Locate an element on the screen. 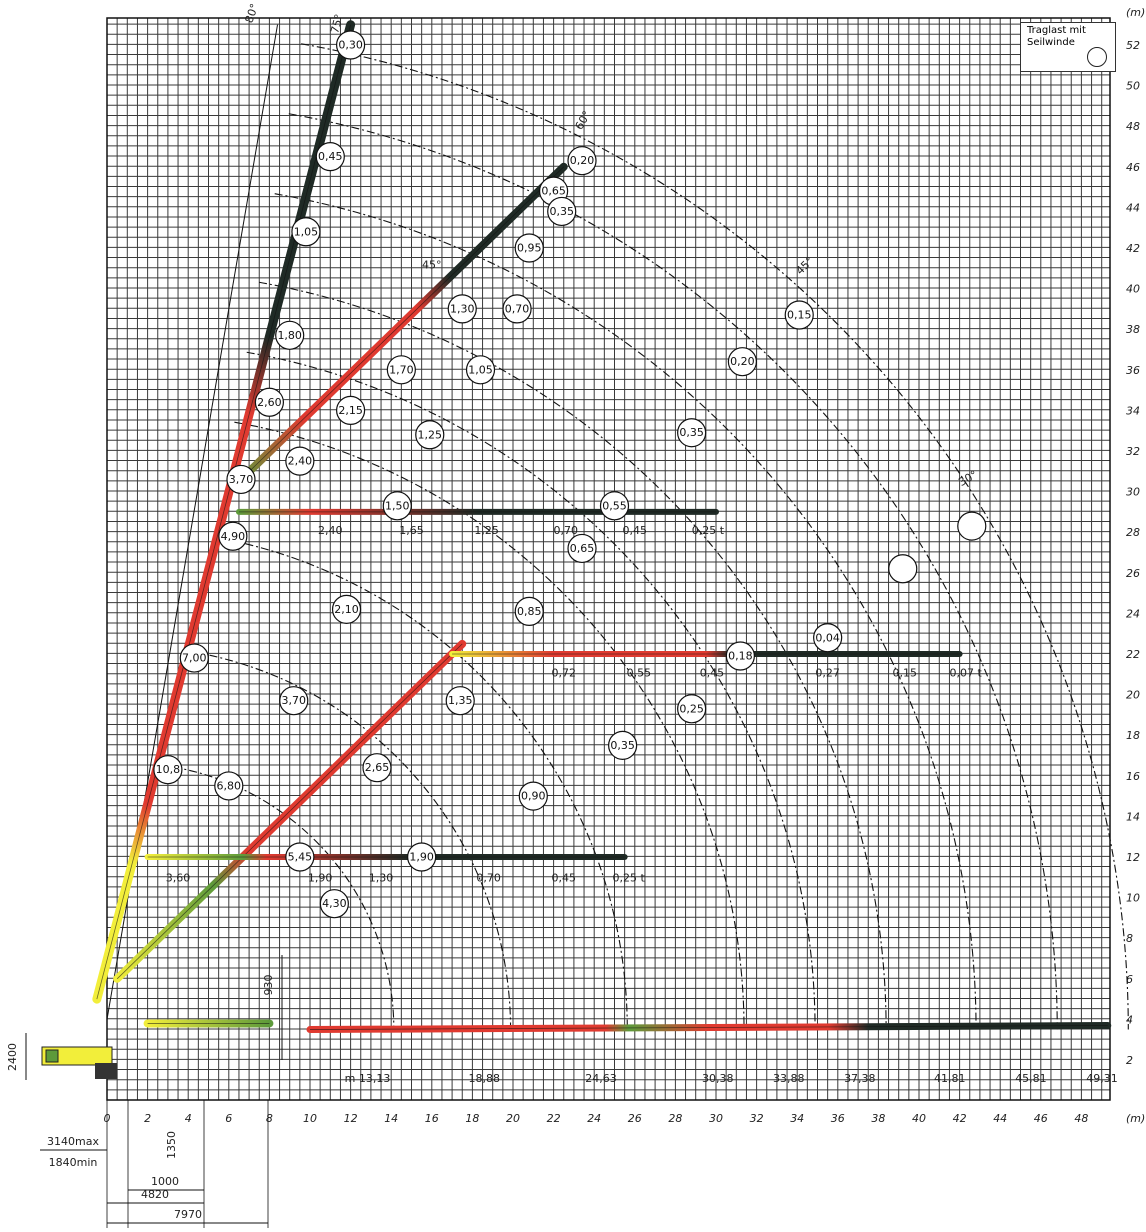 This screenshot has height=1232, width=1146. boom-22-label: 0,07 t is located at coordinates (966, 672).